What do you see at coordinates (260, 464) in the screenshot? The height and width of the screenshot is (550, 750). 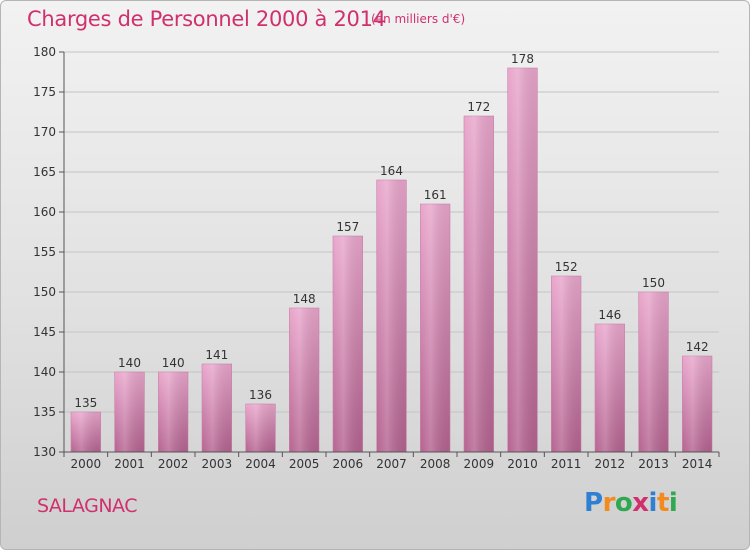 I see `x-tick-label: 2004` at bounding box center [260, 464].